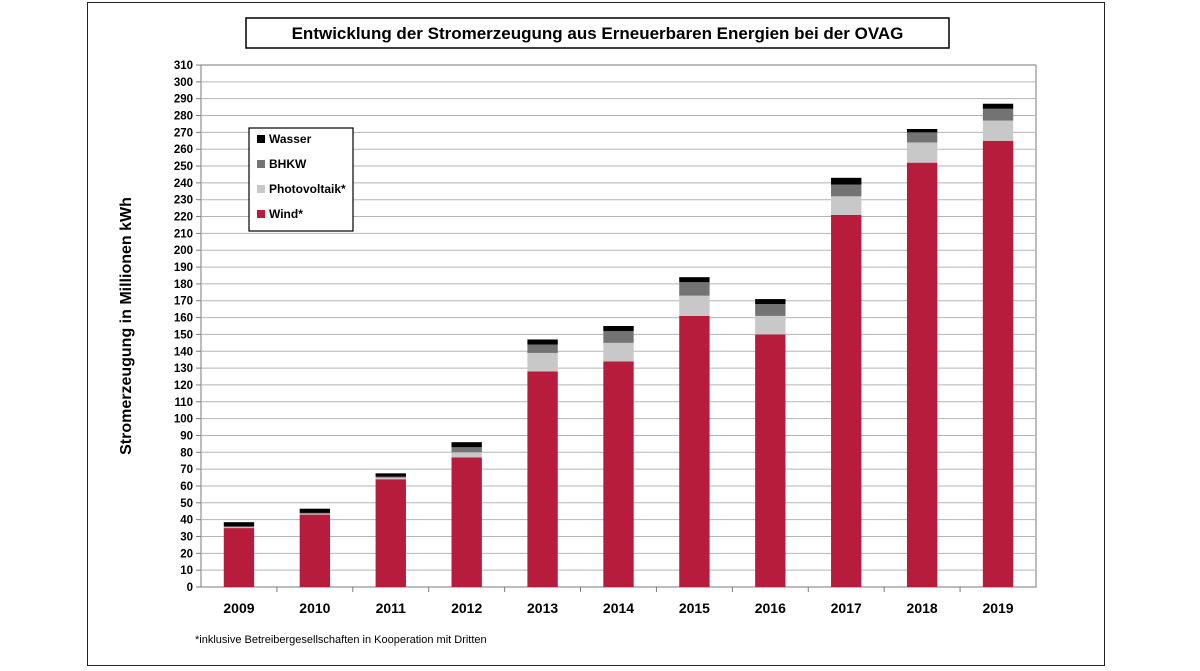  I want to click on y-tick-label: 250, so click(183, 167).